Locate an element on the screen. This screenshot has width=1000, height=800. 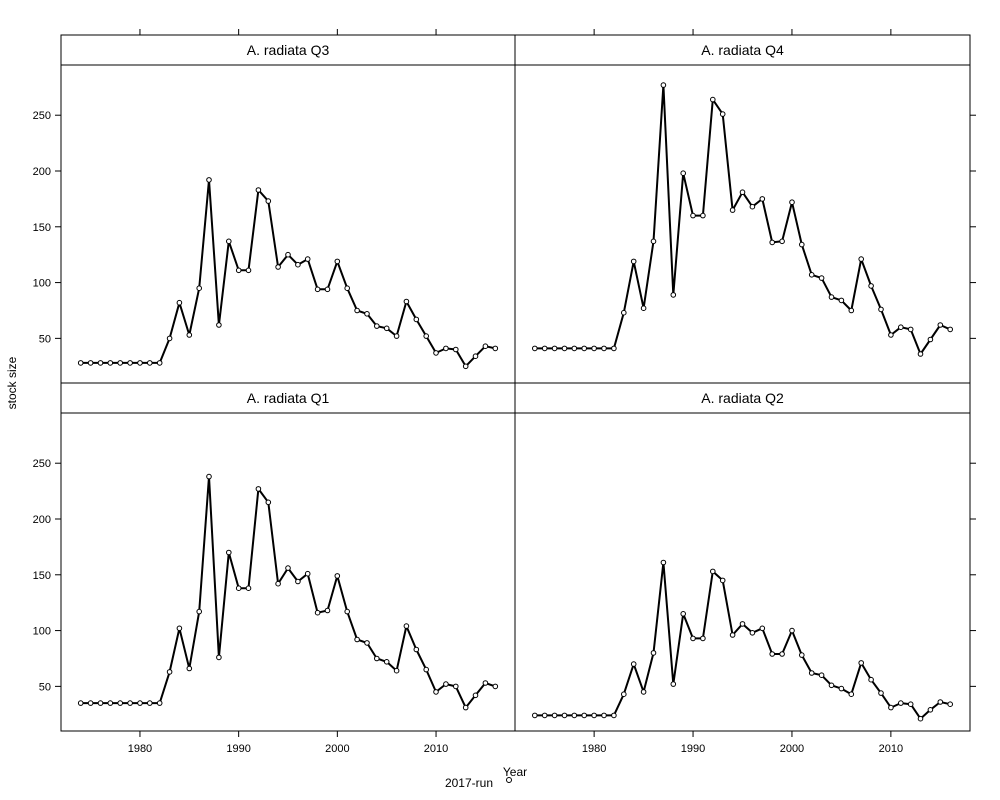
y-tick-label: 100 is located at coordinates (42, 632).